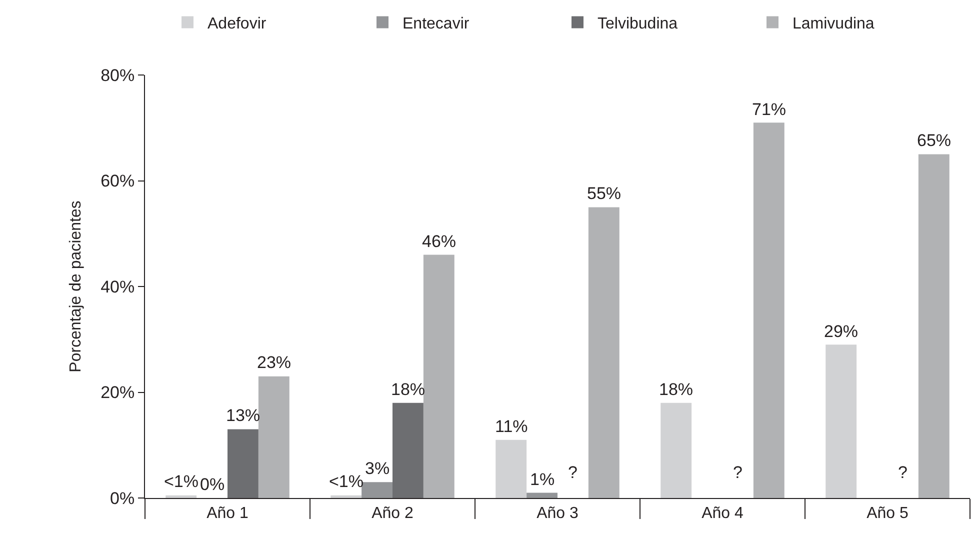 This screenshot has height=538, width=980. What do you see at coordinates (122, 498) in the screenshot?
I see `y-tick-label: 0%` at bounding box center [122, 498].